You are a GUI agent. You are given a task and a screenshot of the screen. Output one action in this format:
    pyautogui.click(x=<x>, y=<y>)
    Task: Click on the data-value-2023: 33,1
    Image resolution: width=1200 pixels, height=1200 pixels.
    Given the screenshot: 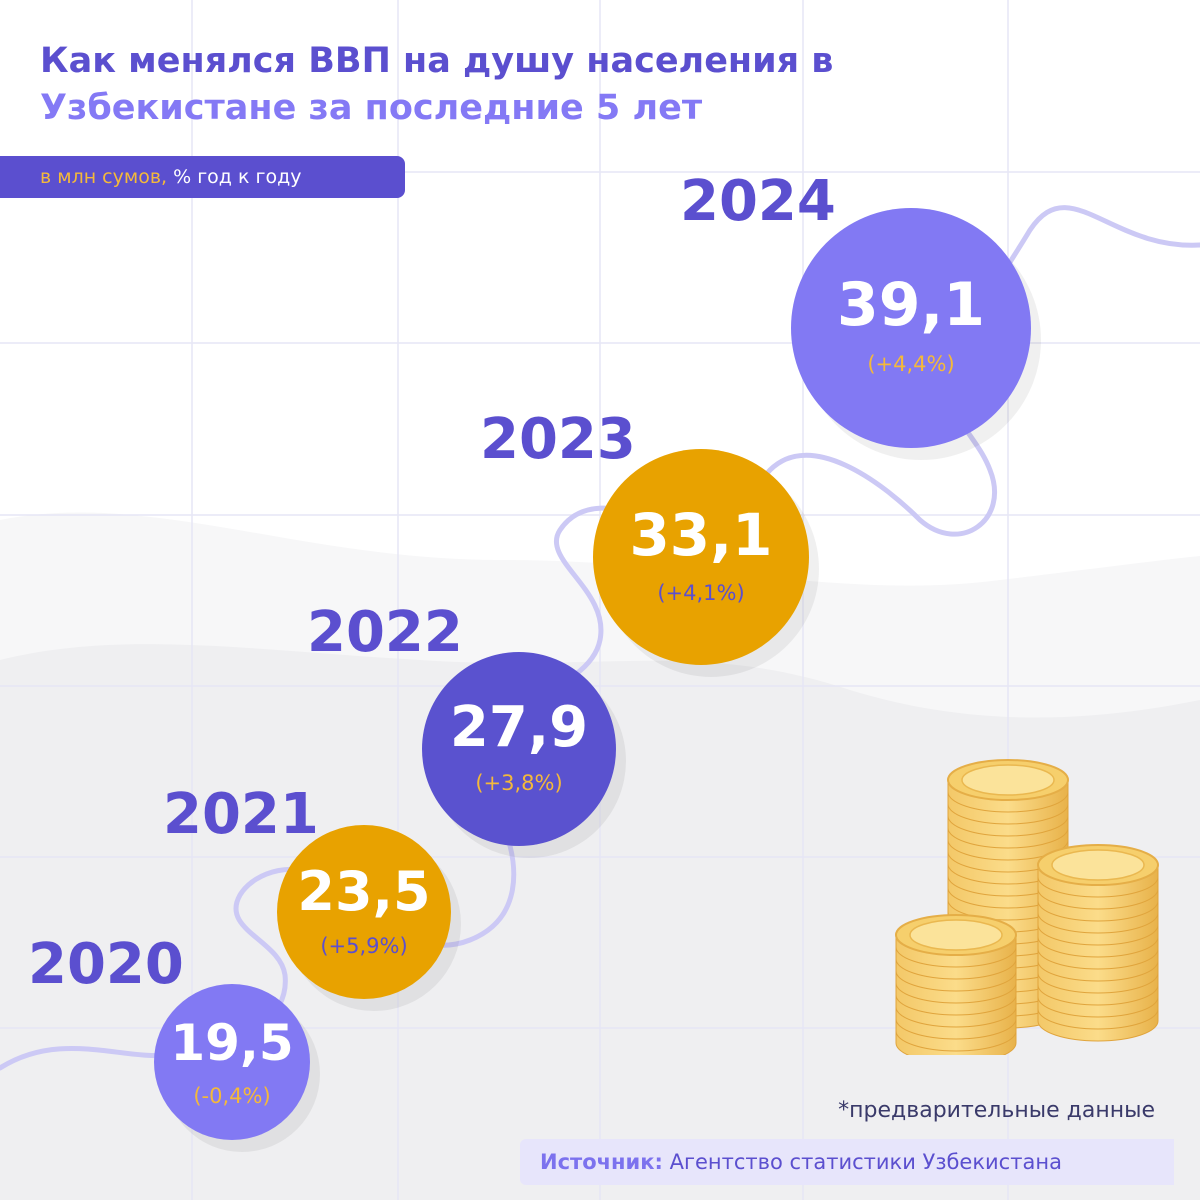 What is the action you would take?
    pyautogui.click(x=701, y=535)
    